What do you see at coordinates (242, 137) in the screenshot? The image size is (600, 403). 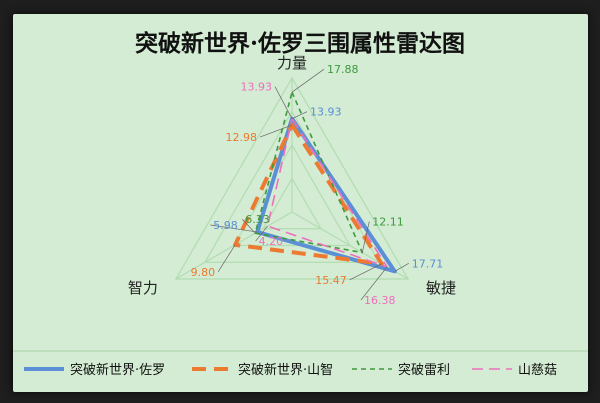 I see `data-label: 12.98` at bounding box center [242, 137].